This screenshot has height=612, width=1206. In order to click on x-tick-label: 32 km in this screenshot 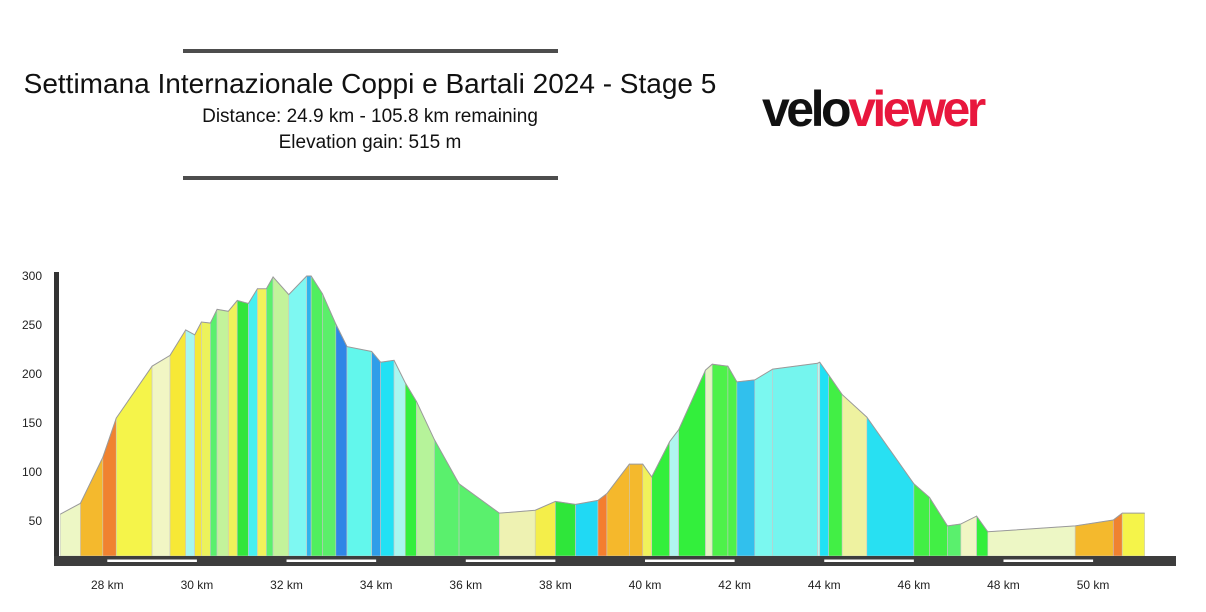, I will do `click(286, 585)`.